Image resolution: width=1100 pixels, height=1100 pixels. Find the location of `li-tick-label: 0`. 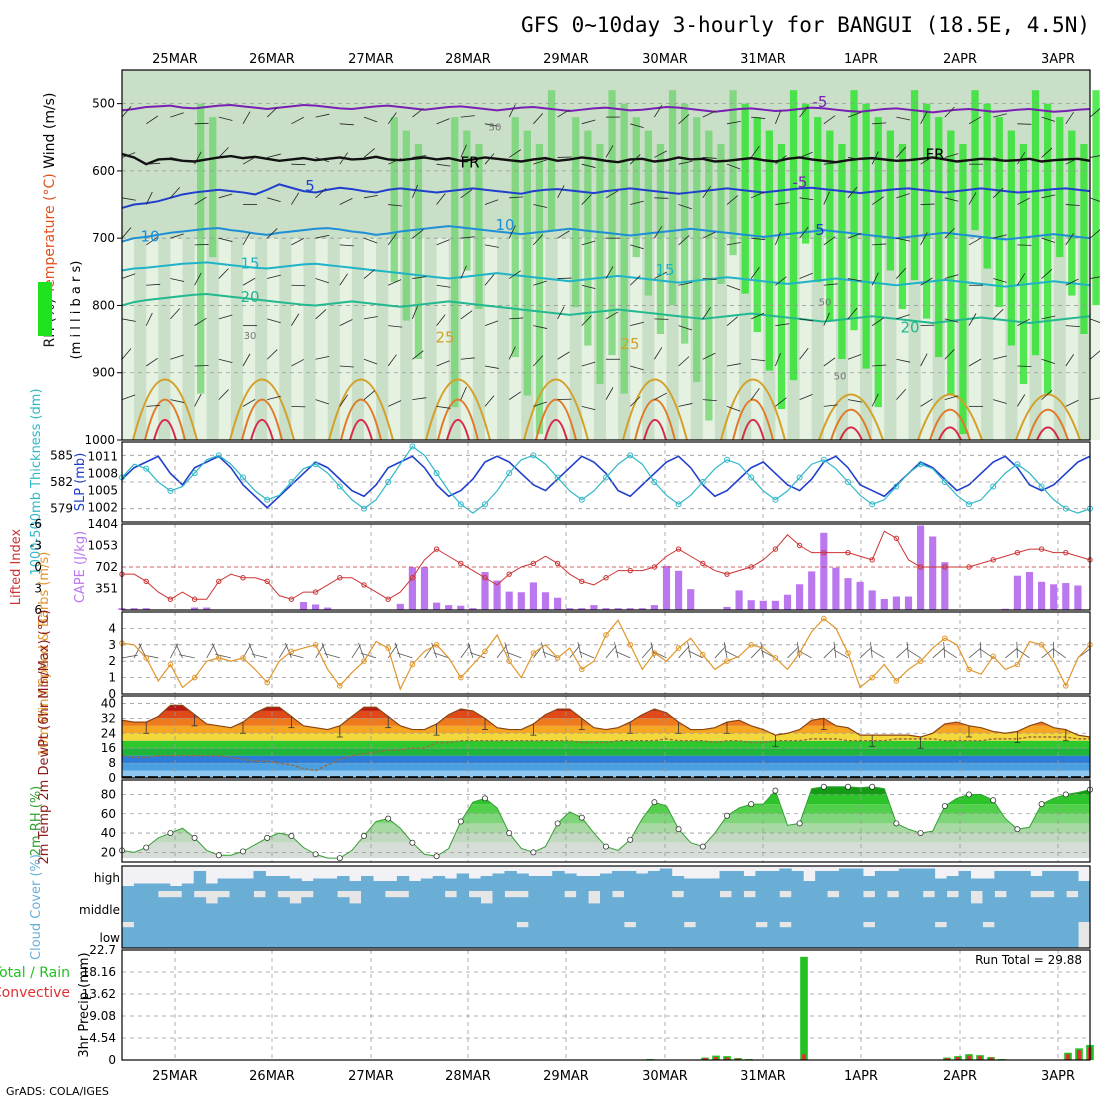

li-tick-label: 0 is located at coordinates (38, 567).